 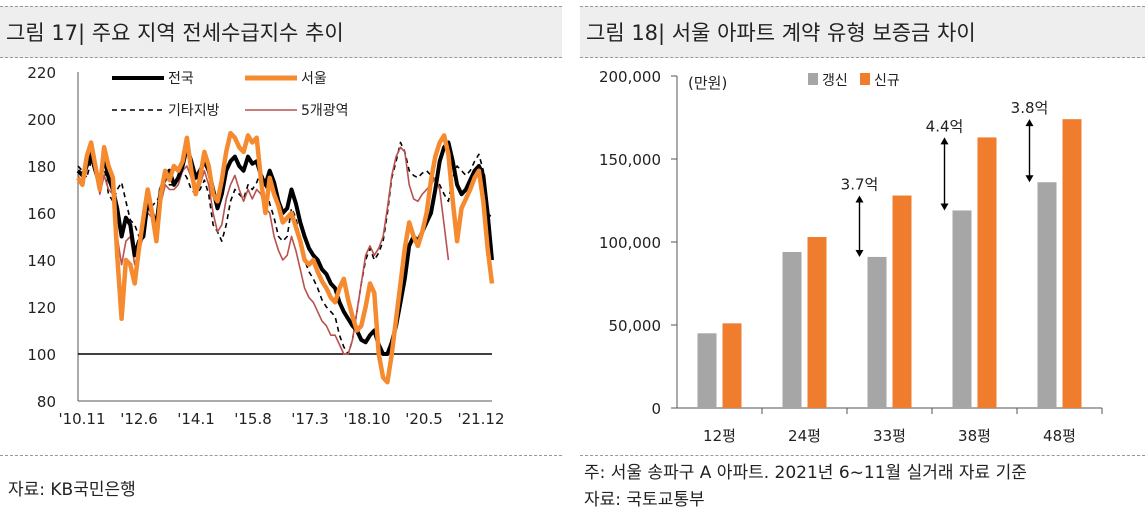 What do you see at coordinates (181, 79) in the screenshot?
I see `legend-label-0: 전국` at bounding box center [181, 79].